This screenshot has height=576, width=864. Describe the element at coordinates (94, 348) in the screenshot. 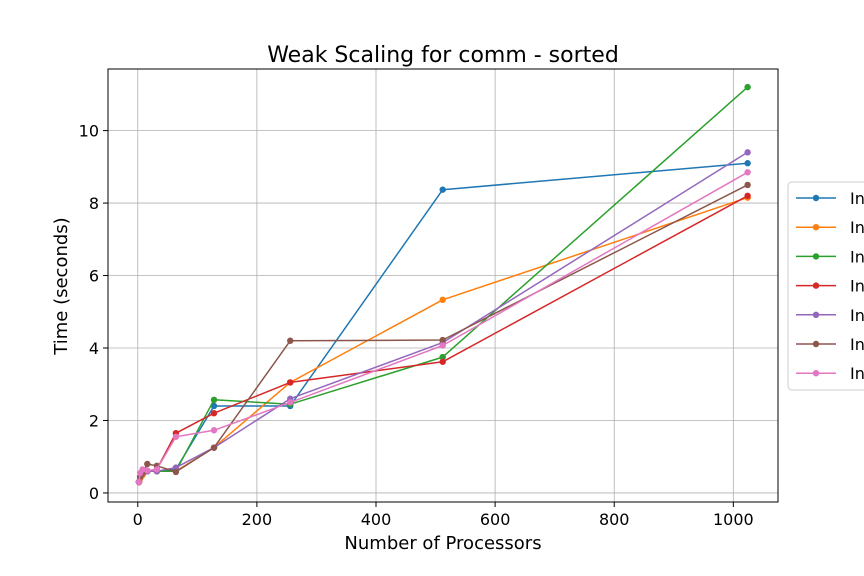

I see `y-tick-label: 4` at that location.